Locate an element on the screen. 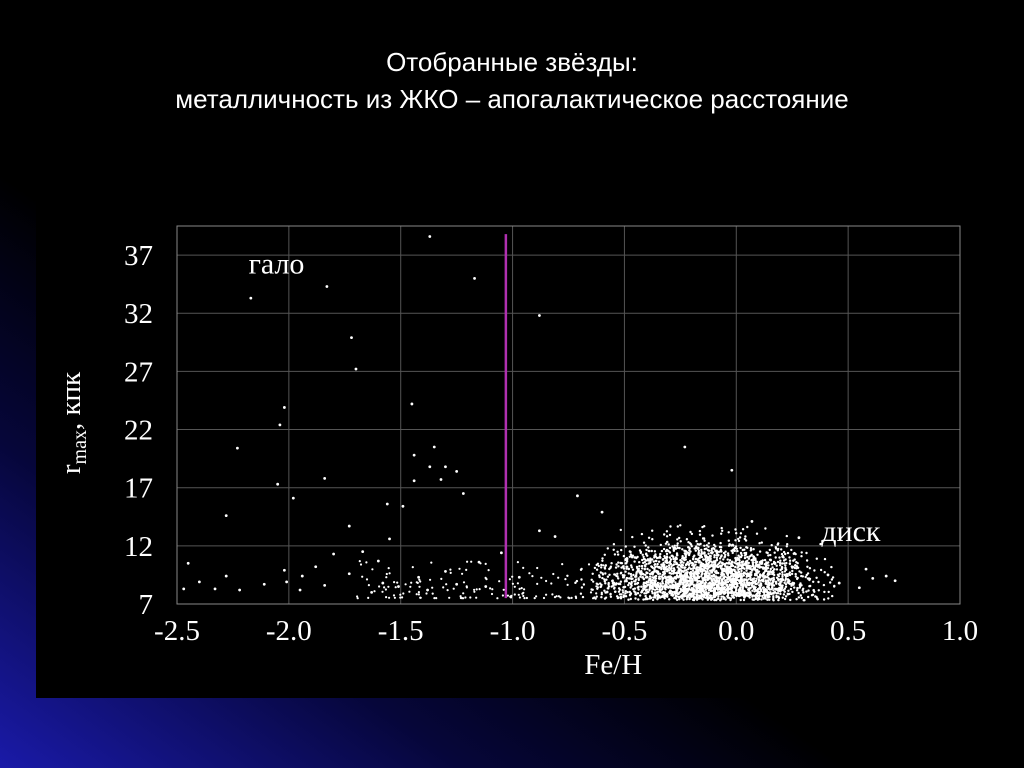 This screenshot has height=768, width=1024. y-tick-label: 12 is located at coordinates (138, 547).